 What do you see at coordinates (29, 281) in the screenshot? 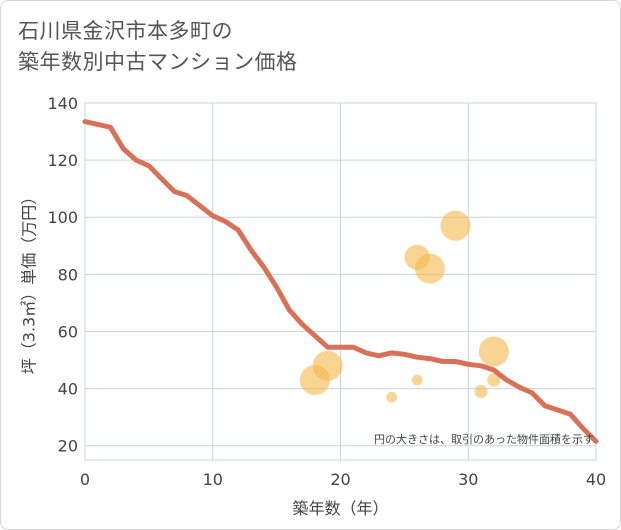
I see `y-axis-label: 坪（3.3㎡）単価（万円）` at bounding box center [29, 281].